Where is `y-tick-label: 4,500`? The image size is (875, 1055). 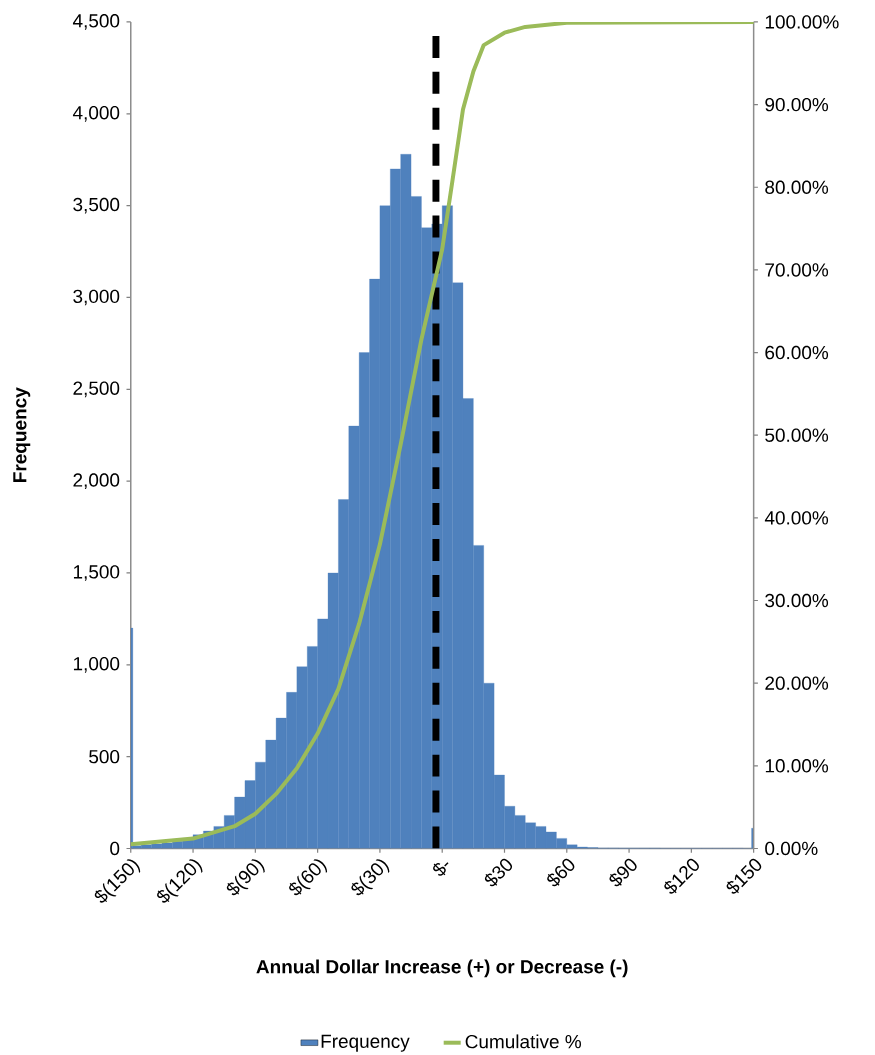 y-tick-label: 4,500 is located at coordinates (96, 22).